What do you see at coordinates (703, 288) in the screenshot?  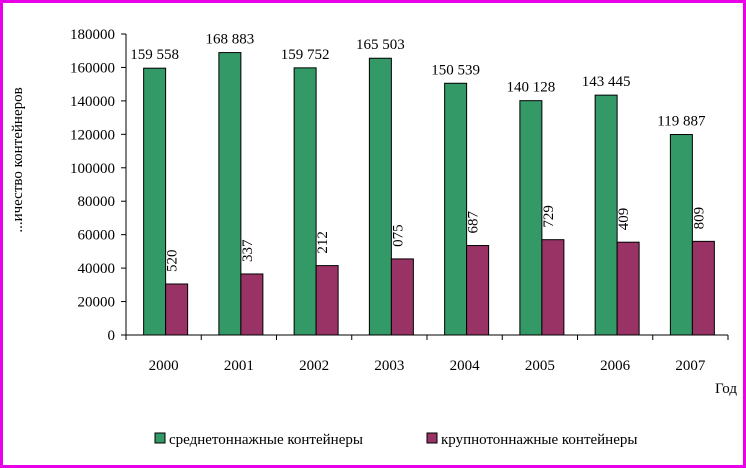 I see `bar-large-2007` at bounding box center [703, 288].